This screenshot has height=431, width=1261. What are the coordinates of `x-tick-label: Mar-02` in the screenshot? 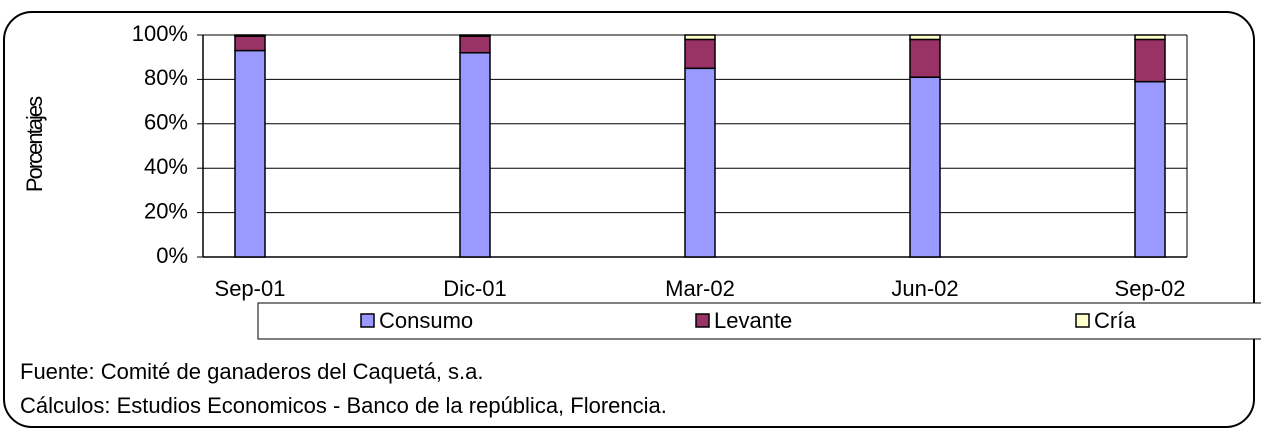 It's located at (700, 288).